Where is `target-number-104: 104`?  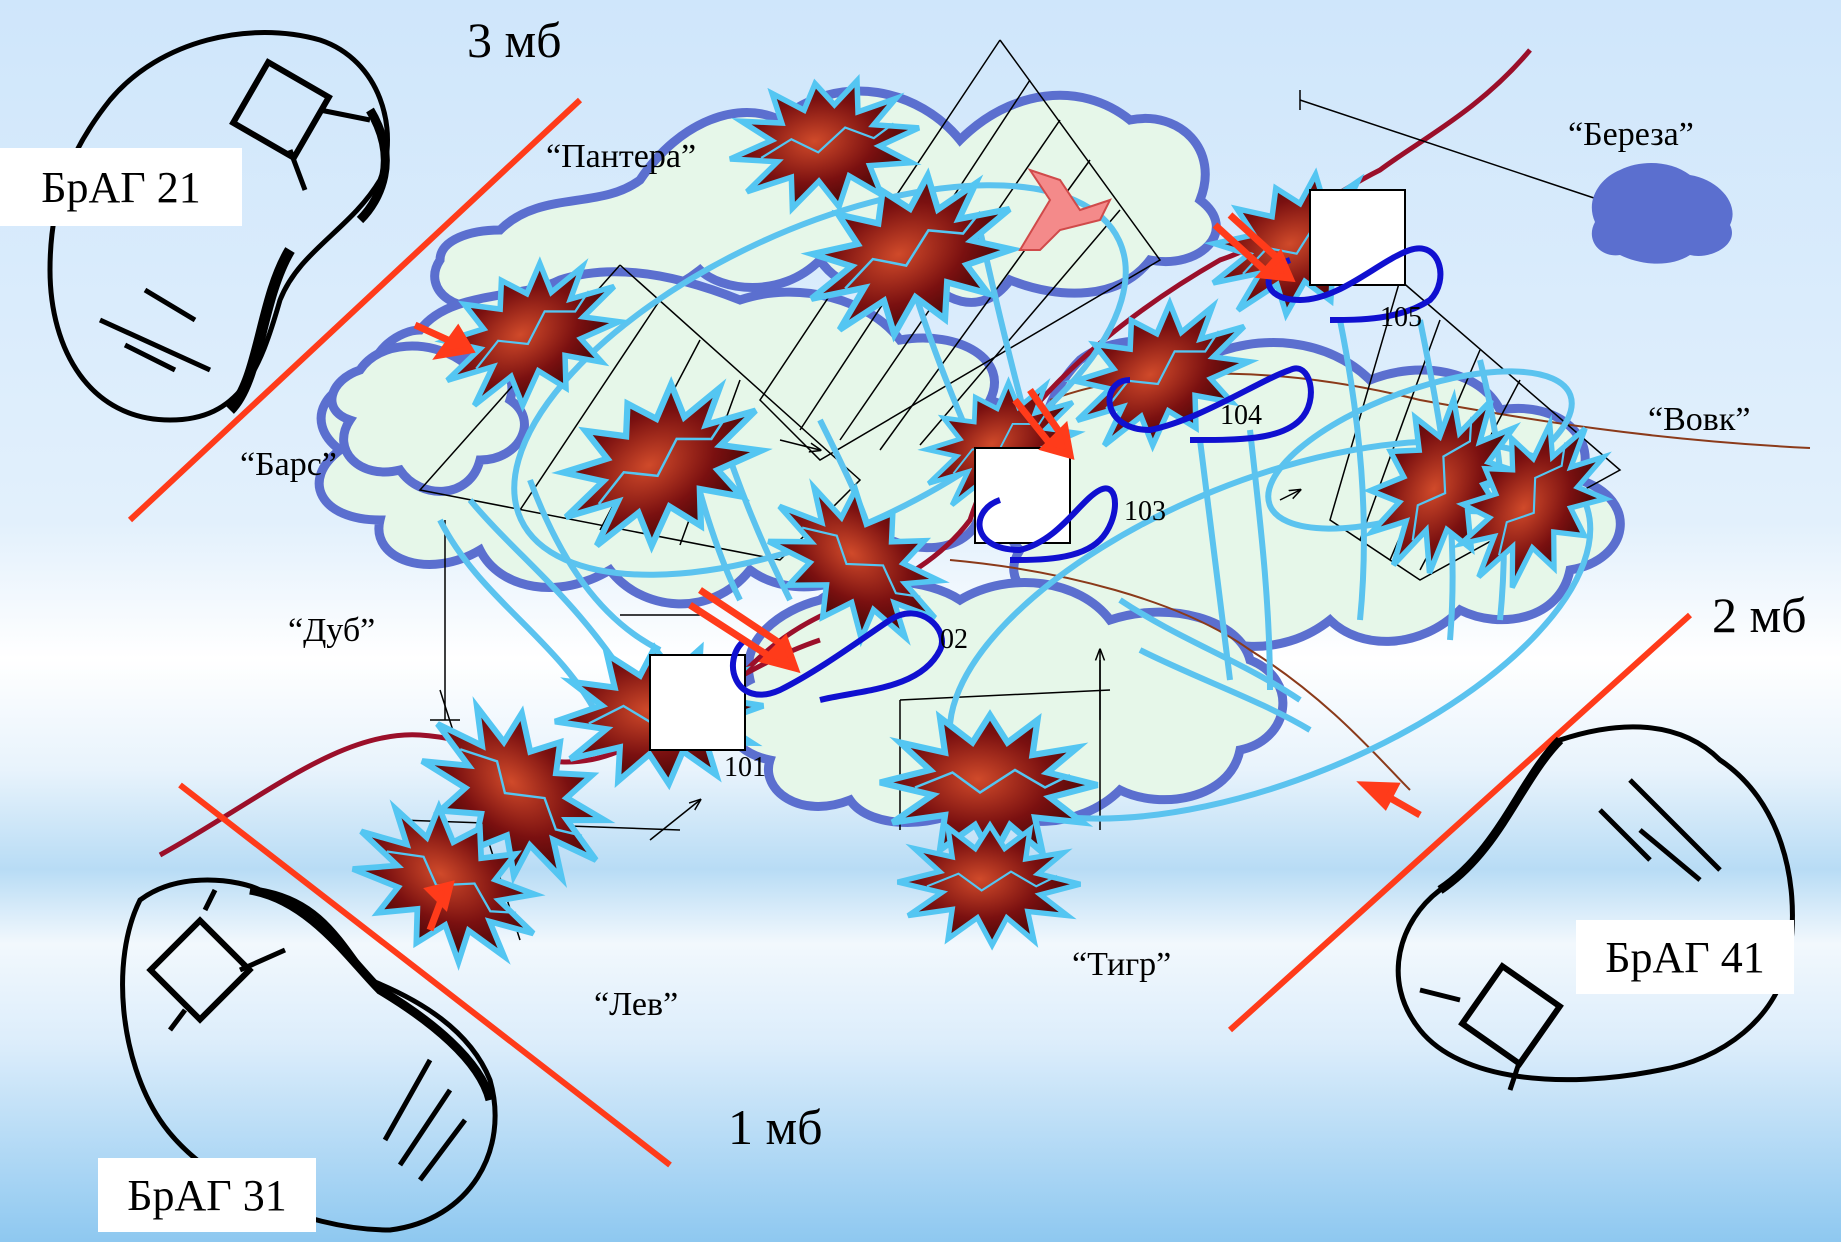 target-number-104: 104 is located at coordinates (1241, 415).